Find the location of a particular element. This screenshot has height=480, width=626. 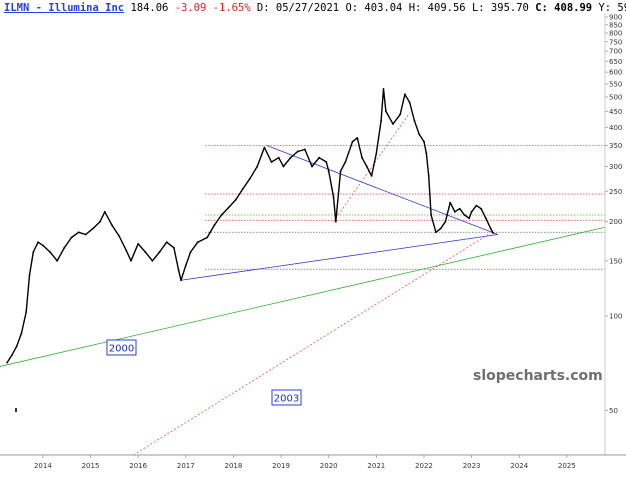

label-2000-box is located at coordinates (121, 347).